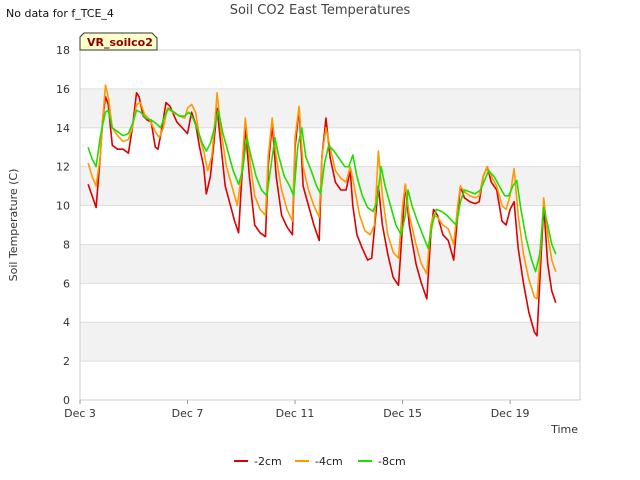  I want to click on x-axis-label: Time, so click(564, 429).